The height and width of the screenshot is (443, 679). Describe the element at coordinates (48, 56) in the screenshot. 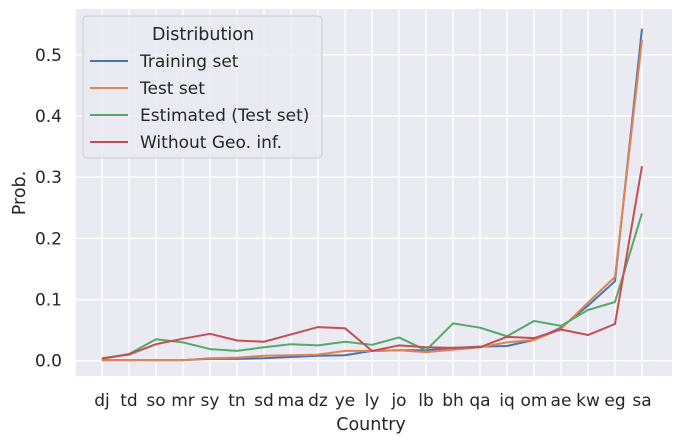

I see `y-tick-label: 0.5` at that location.